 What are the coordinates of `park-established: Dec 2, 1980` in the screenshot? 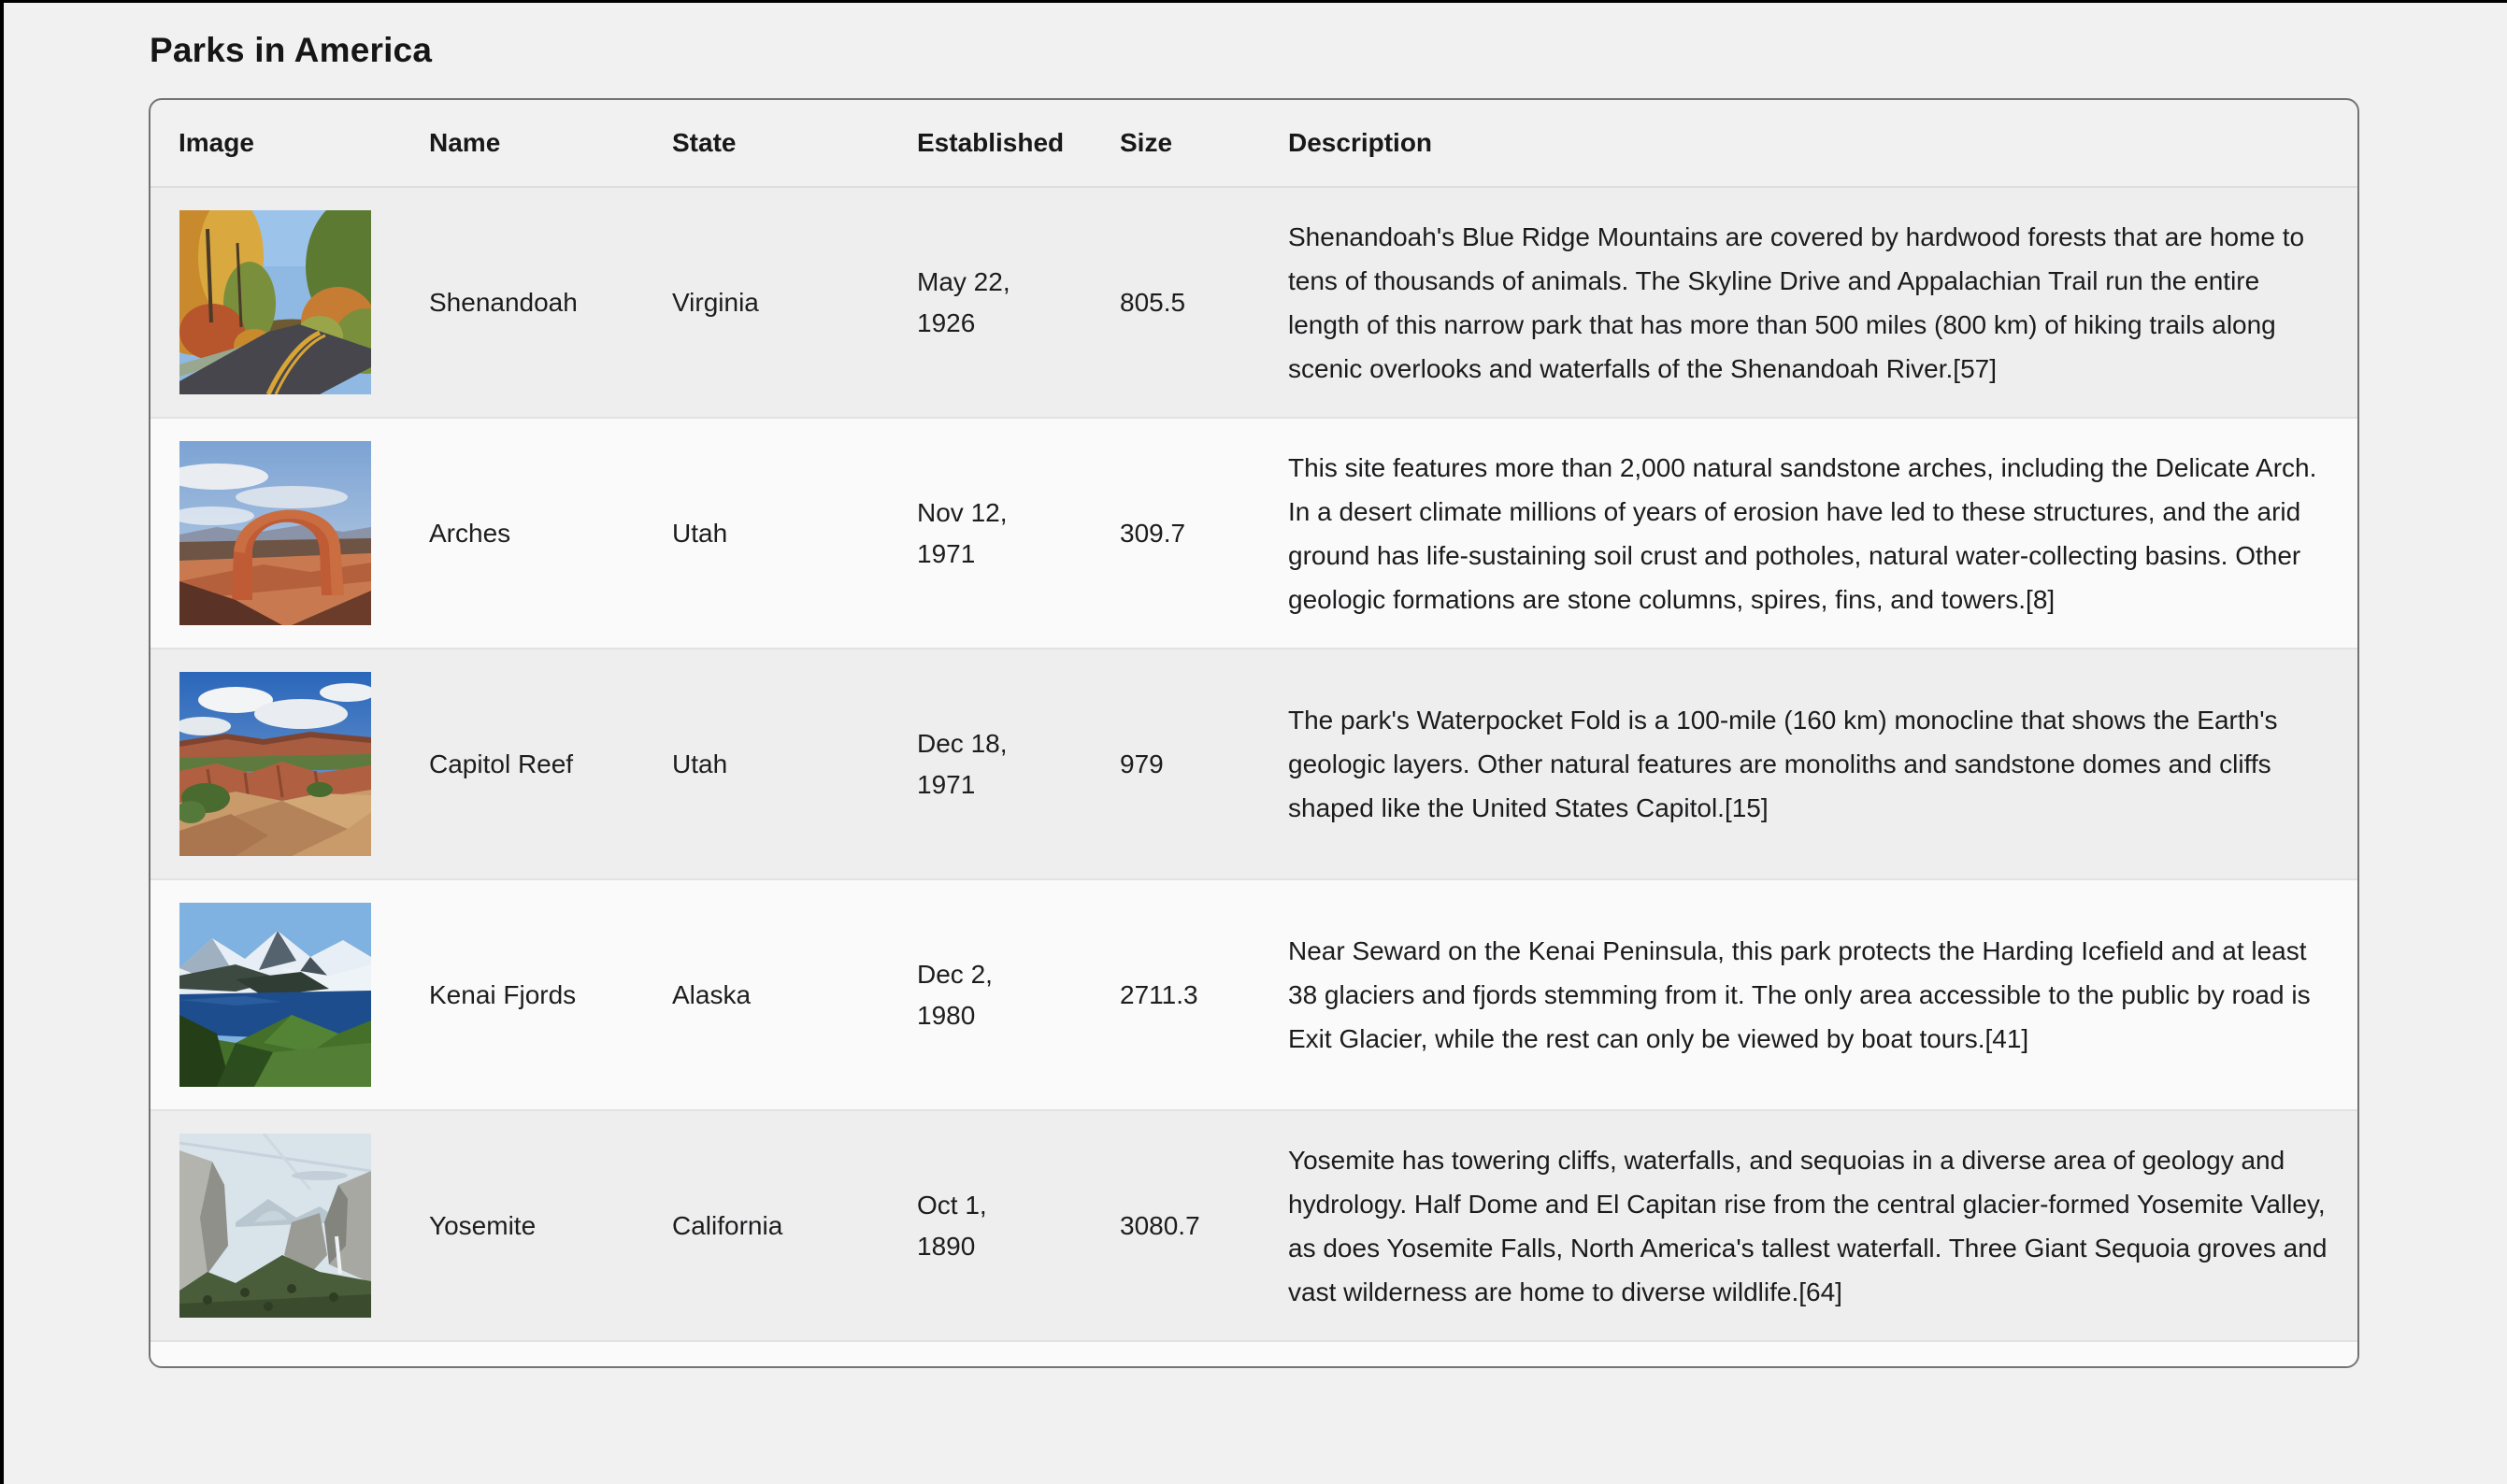 It's located at (990, 994).